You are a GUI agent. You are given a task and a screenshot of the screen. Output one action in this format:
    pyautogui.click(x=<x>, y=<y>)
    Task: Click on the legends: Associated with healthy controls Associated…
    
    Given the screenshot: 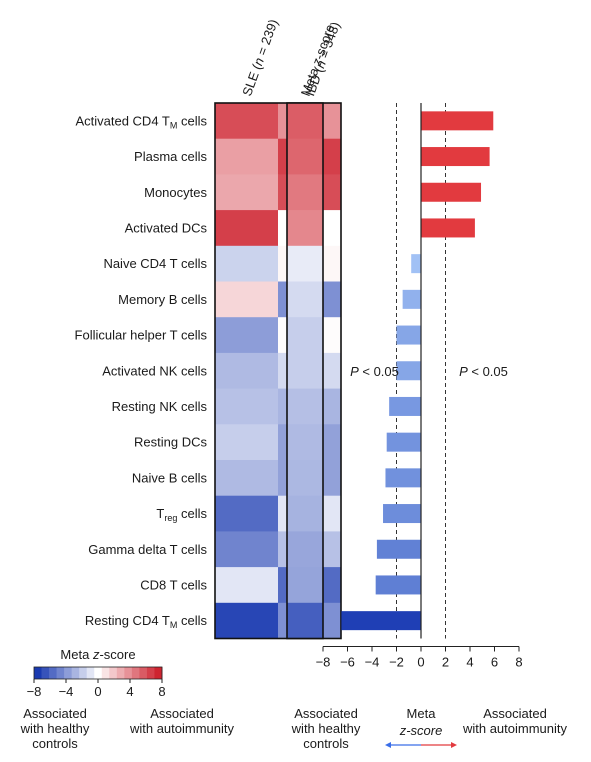 What is the action you would take?
    pyautogui.click(x=294, y=728)
    